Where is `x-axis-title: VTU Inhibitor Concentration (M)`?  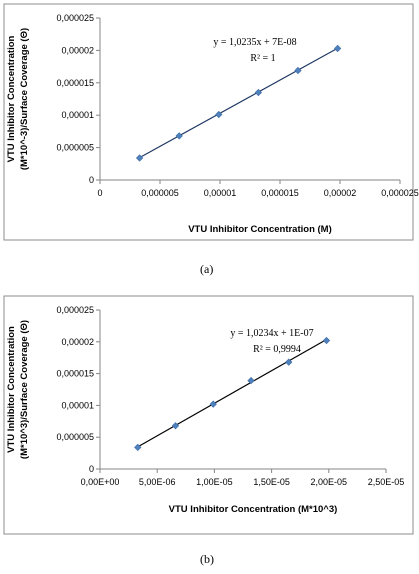 x-axis-title: VTU Inhibitor Concentration (M) is located at coordinates (260, 229).